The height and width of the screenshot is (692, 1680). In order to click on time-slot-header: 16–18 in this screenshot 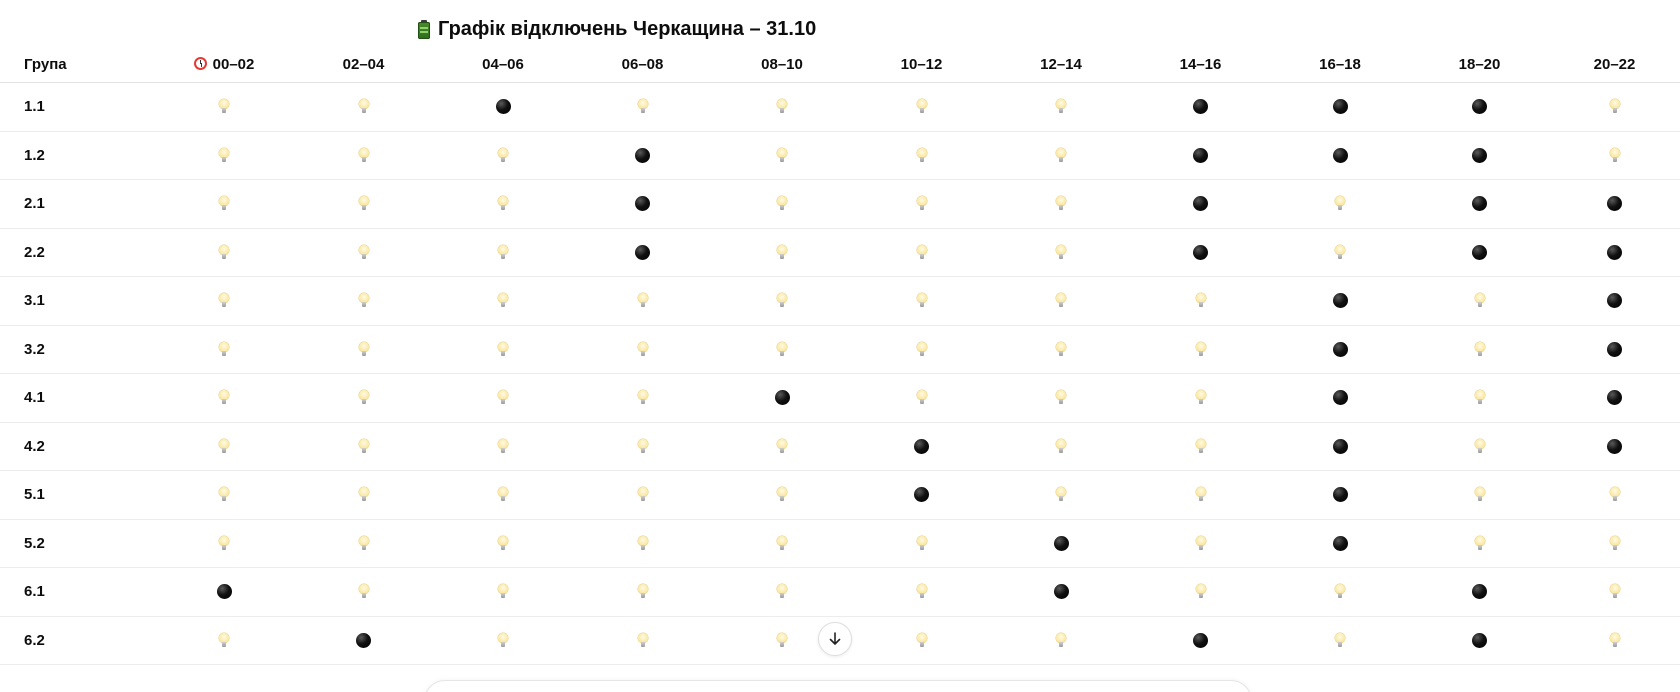, I will do `click(1340, 65)`.